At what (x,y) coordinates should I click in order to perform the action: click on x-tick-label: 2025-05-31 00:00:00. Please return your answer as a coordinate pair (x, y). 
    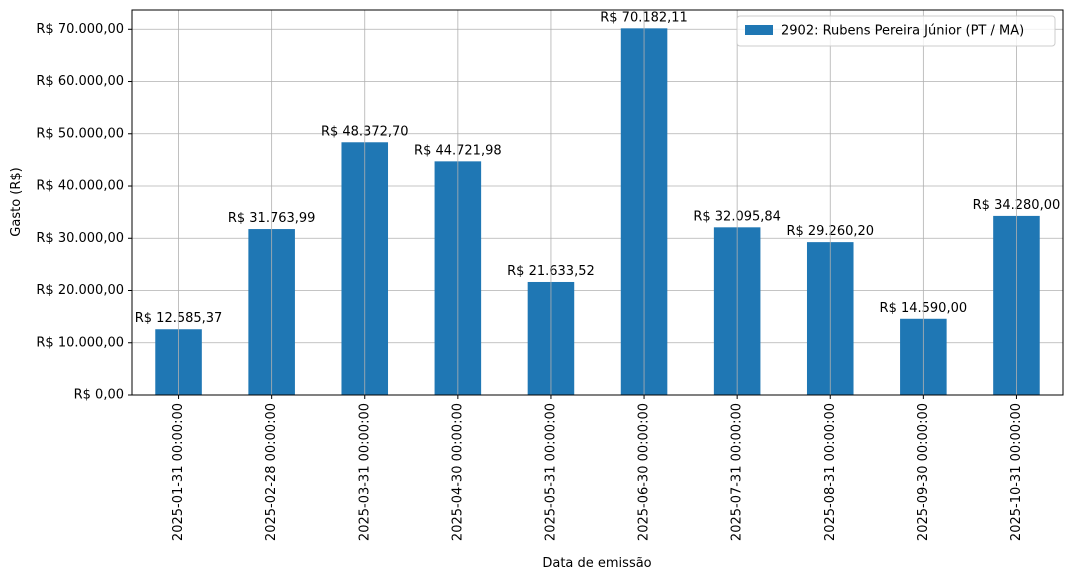
    Looking at the image, I should click on (550, 472).